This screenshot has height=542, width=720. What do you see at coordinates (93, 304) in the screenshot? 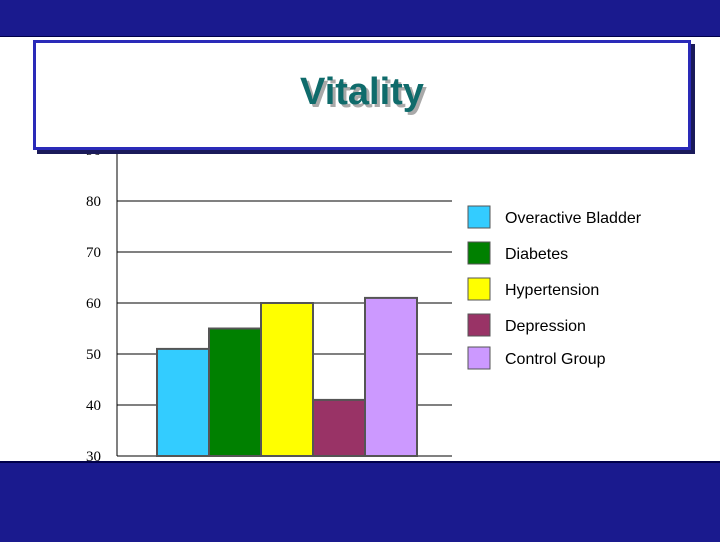
I see `y-tick-label: 60` at bounding box center [93, 304].